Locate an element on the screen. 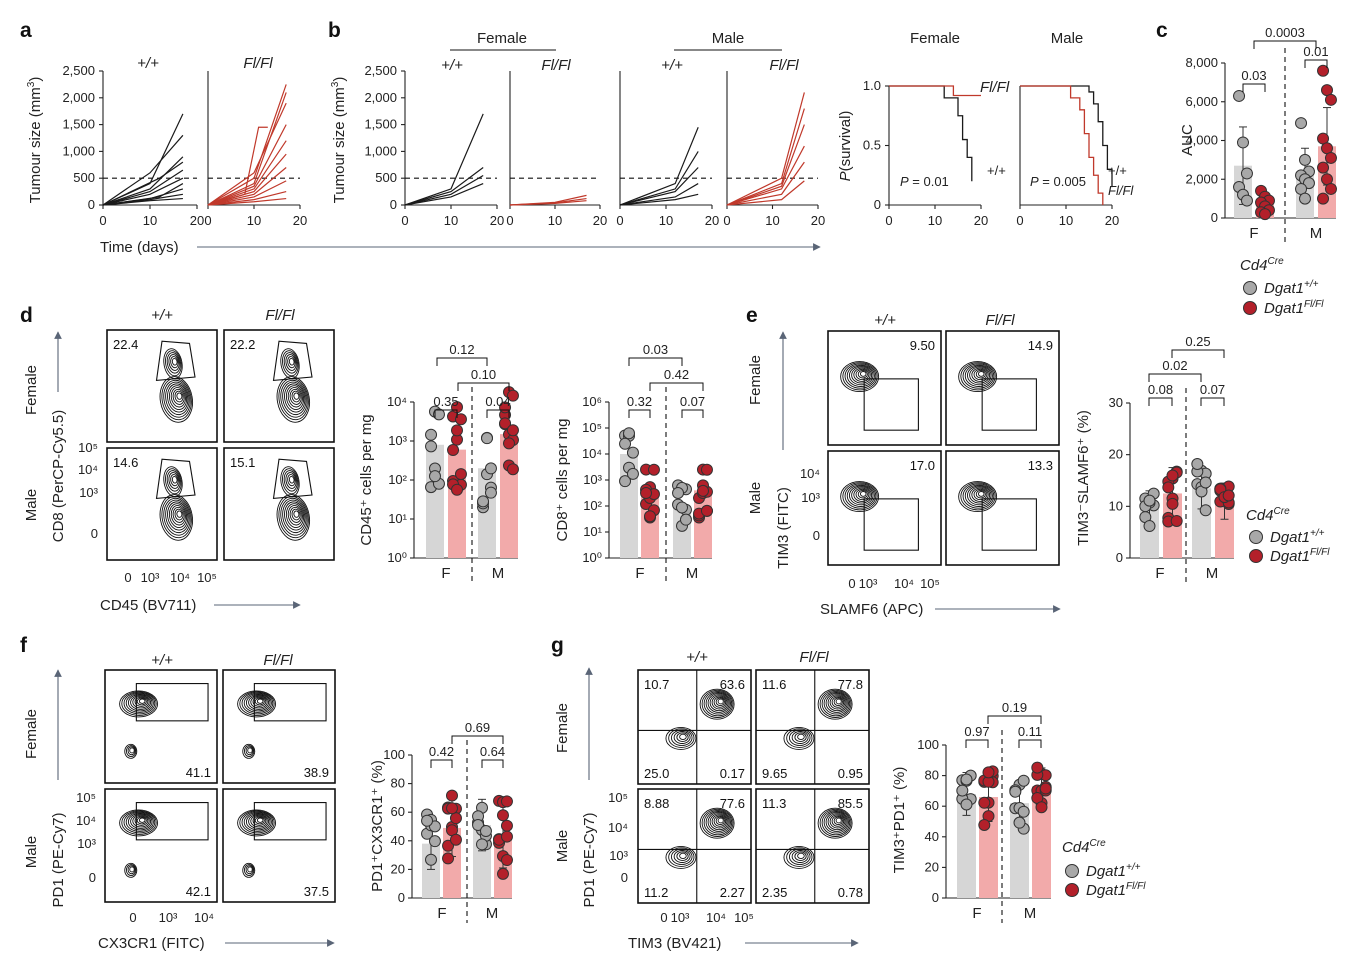 This screenshot has height=966, width=1365. p-value-label: 0.10 is located at coordinates (483, 374).